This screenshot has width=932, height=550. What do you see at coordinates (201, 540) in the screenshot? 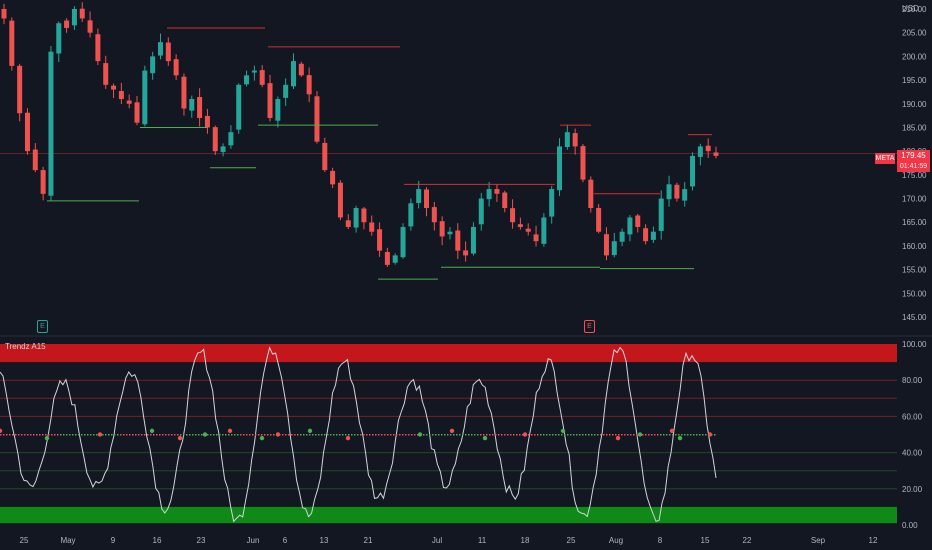
I see `time-tick-label: 23` at bounding box center [201, 540].